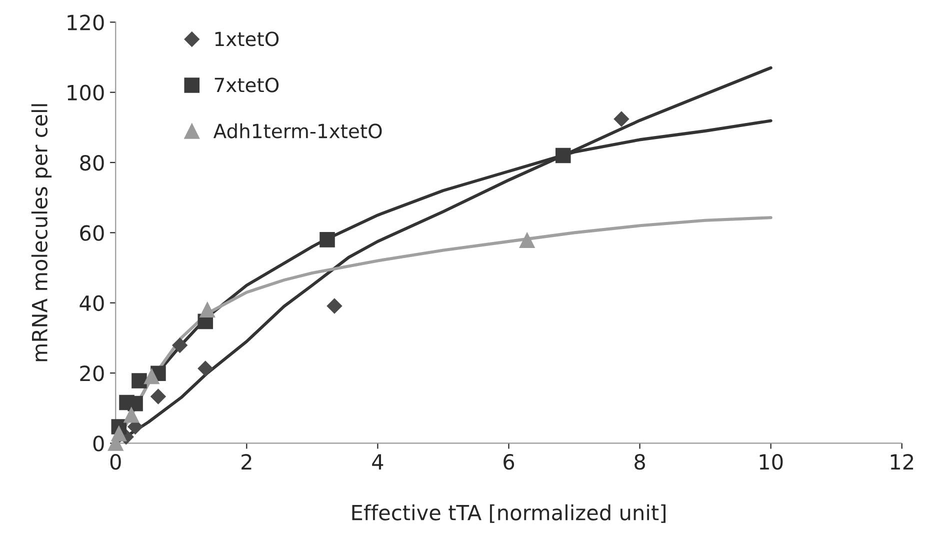 This screenshot has width=925, height=554. Describe the element at coordinates (92, 233) in the screenshot. I see `y-tick-label: 60` at that location.